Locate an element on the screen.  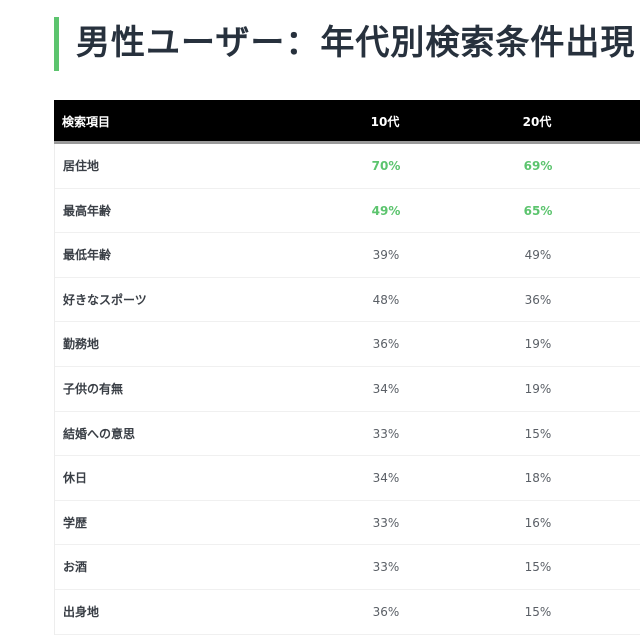
table-row: 最高年齢 49% 65% is located at coordinates (347, 211).